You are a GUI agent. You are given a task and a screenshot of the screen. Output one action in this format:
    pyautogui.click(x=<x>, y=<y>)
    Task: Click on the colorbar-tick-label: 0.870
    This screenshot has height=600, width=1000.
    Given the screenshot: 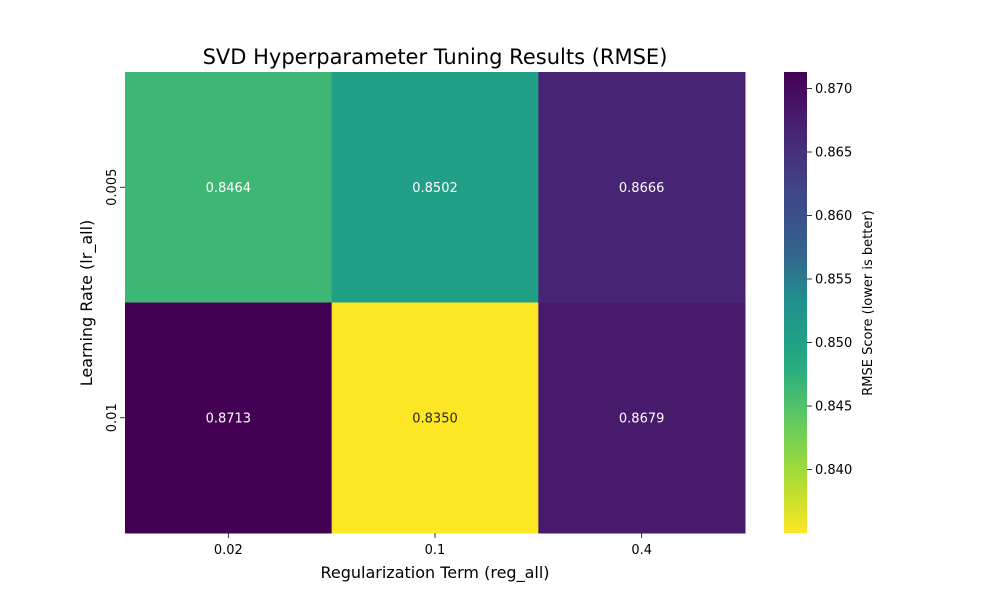 What is the action you would take?
    pyautogui.click(x=833, y=89)
    